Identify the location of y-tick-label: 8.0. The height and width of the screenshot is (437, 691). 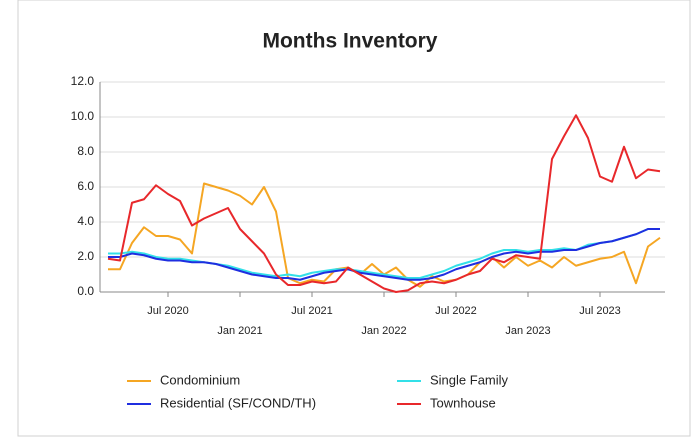
(85, 151).